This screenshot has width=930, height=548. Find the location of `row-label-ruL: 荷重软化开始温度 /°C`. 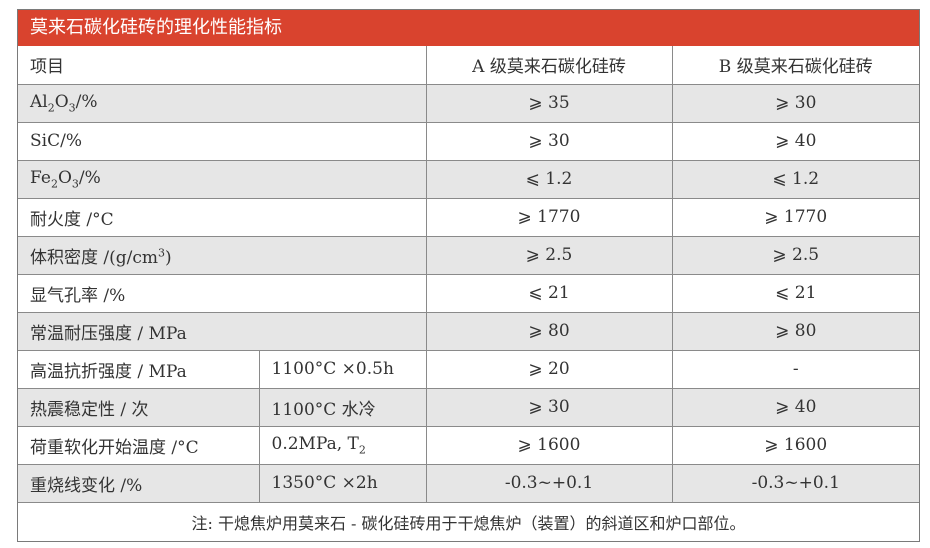

row-label-ruL: 荷重软化开始温度 /°C is located at coordinates (139, 445).